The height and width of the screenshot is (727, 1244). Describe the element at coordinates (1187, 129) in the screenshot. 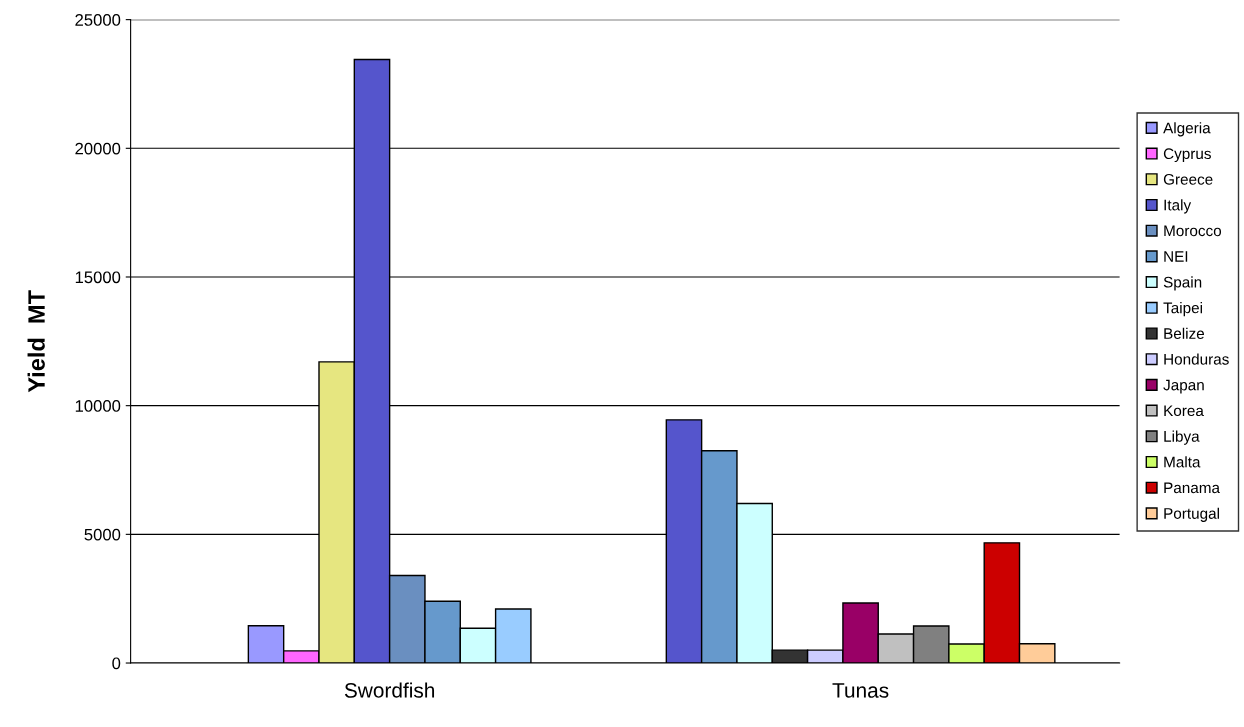

I see `legend-label: Algeria` at that location.